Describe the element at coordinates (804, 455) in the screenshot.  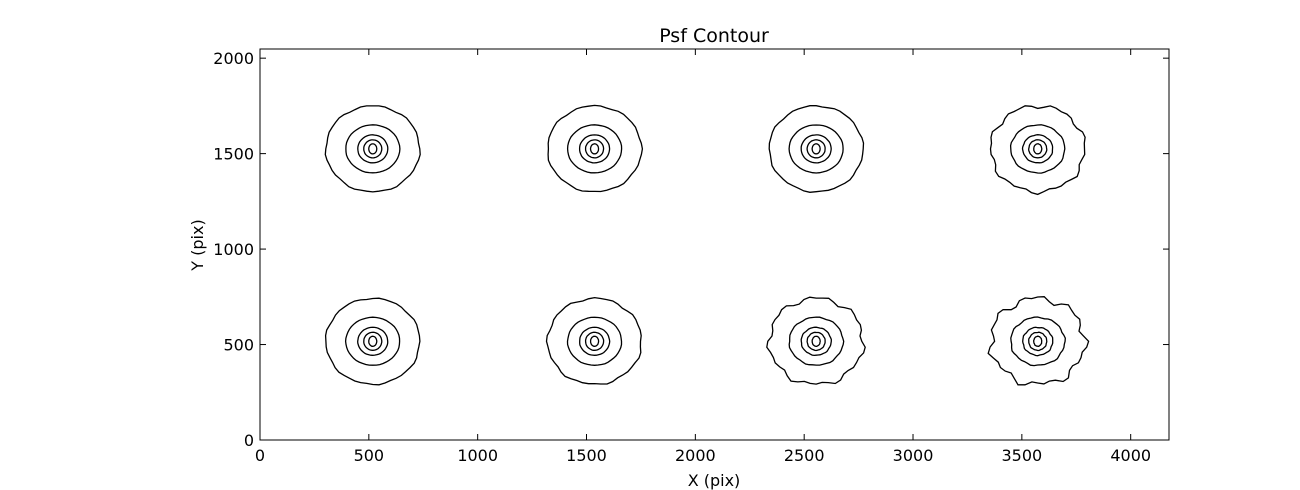
I see `x-tick-label: 2500` at that location.